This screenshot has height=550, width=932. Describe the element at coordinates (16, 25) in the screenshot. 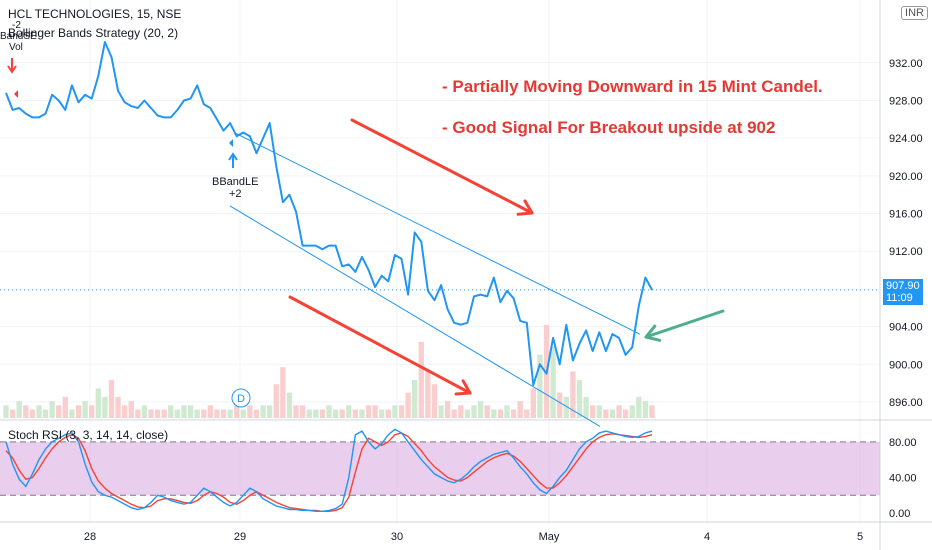

I see `exit-signal-qty: -2` at that location.